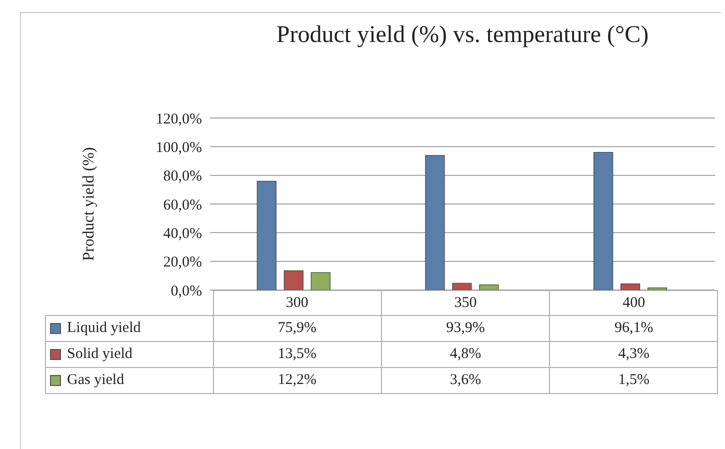 This screenshot has height=449, width=725. I want to click on data-label: 13,5%, so click(297, 355).